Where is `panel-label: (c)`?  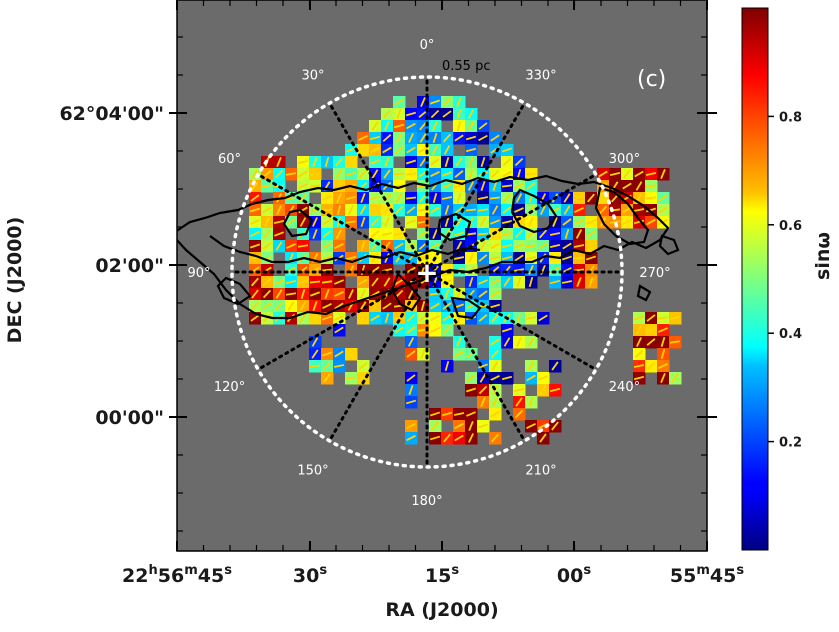 panel-label: (c) is located at coordinates (651, 79).